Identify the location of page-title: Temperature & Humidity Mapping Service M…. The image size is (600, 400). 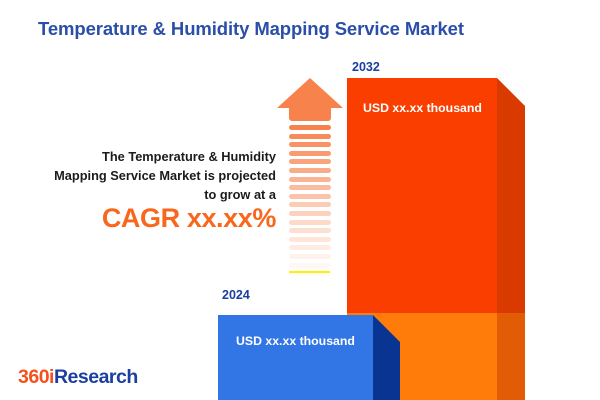
(251, 28).